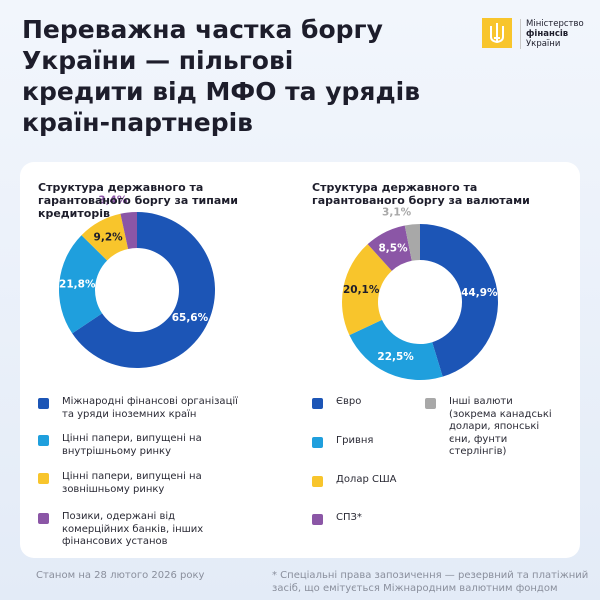  Describe the element at coordinates (547, 34) in the screenshot. I see `logo-line: фінансів` at that location.